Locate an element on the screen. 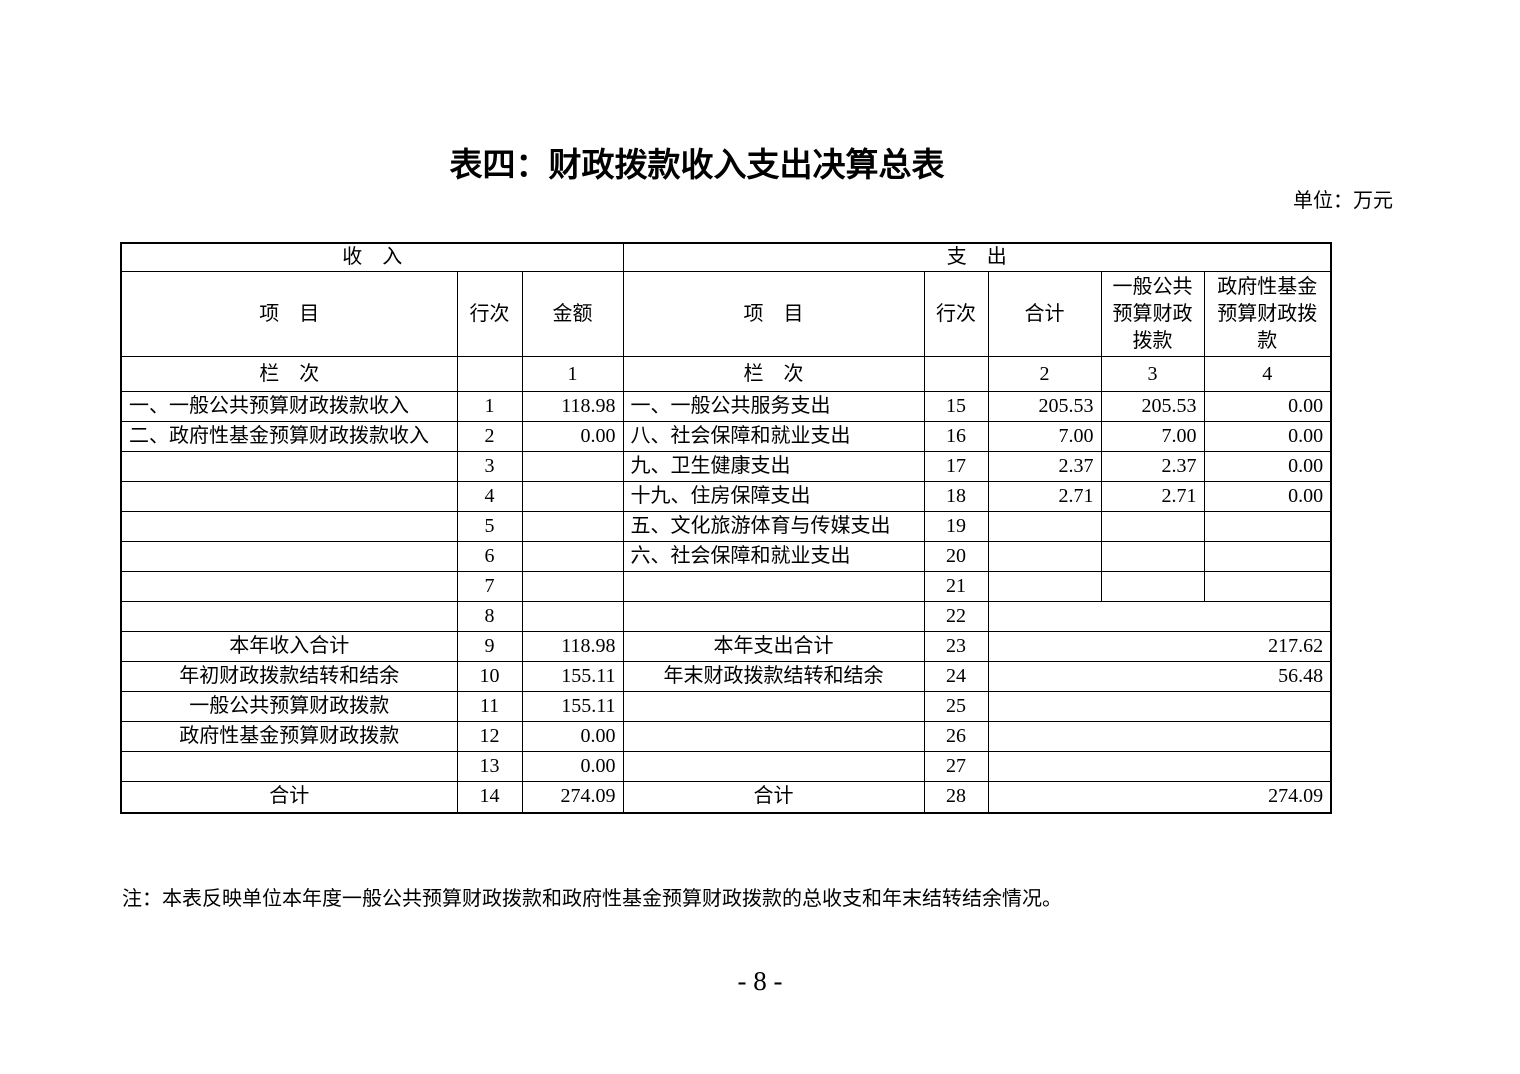 Image resolution: width=1520 pixels, height=1074 pixels. income-item: 政府性基金预算财政拨款 is located at coordinates (289, 736).